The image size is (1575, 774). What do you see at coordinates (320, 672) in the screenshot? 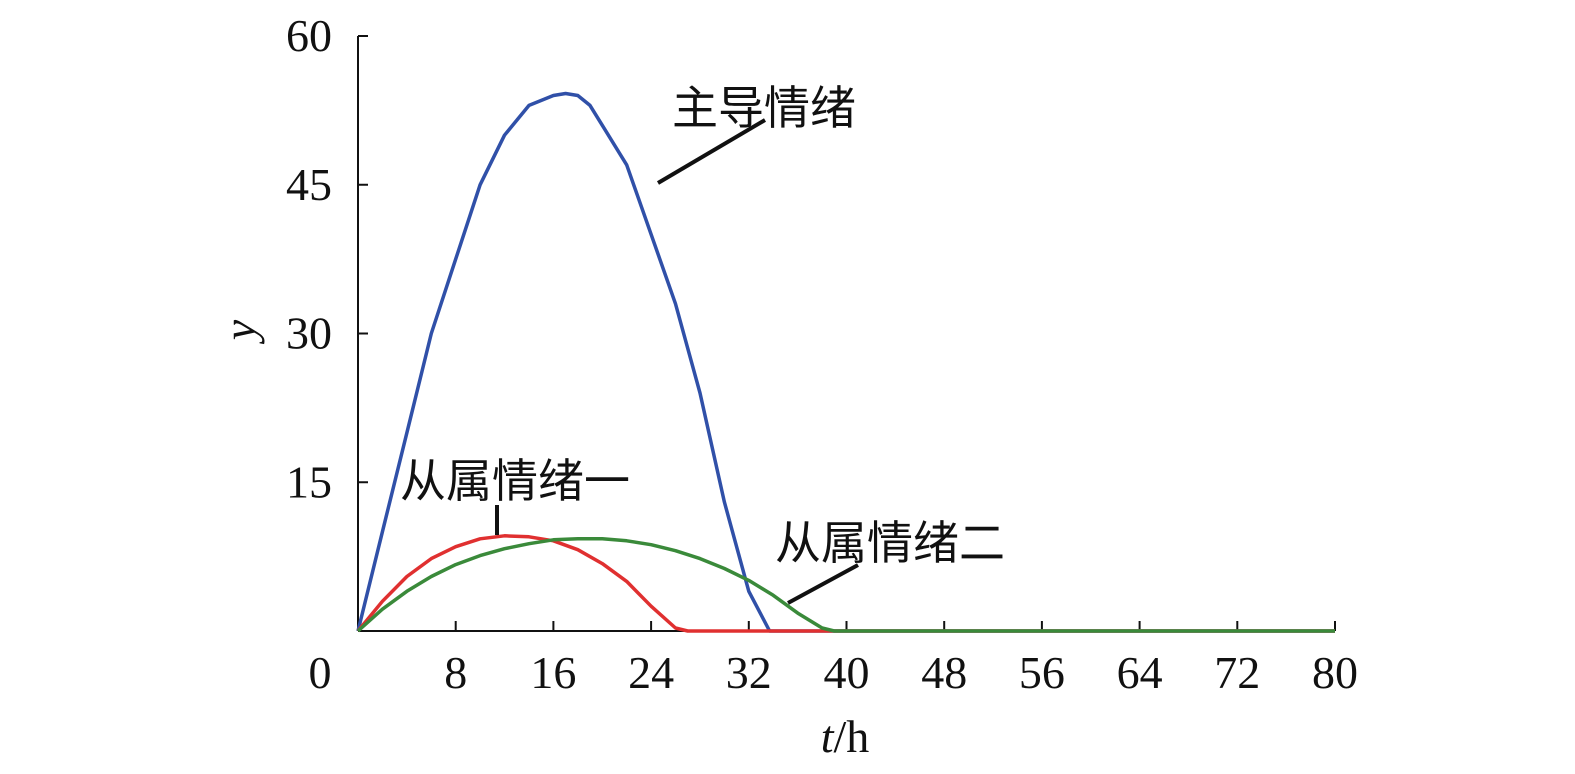
I see `x-tick-label: 0` at bounding box center [320, 672].